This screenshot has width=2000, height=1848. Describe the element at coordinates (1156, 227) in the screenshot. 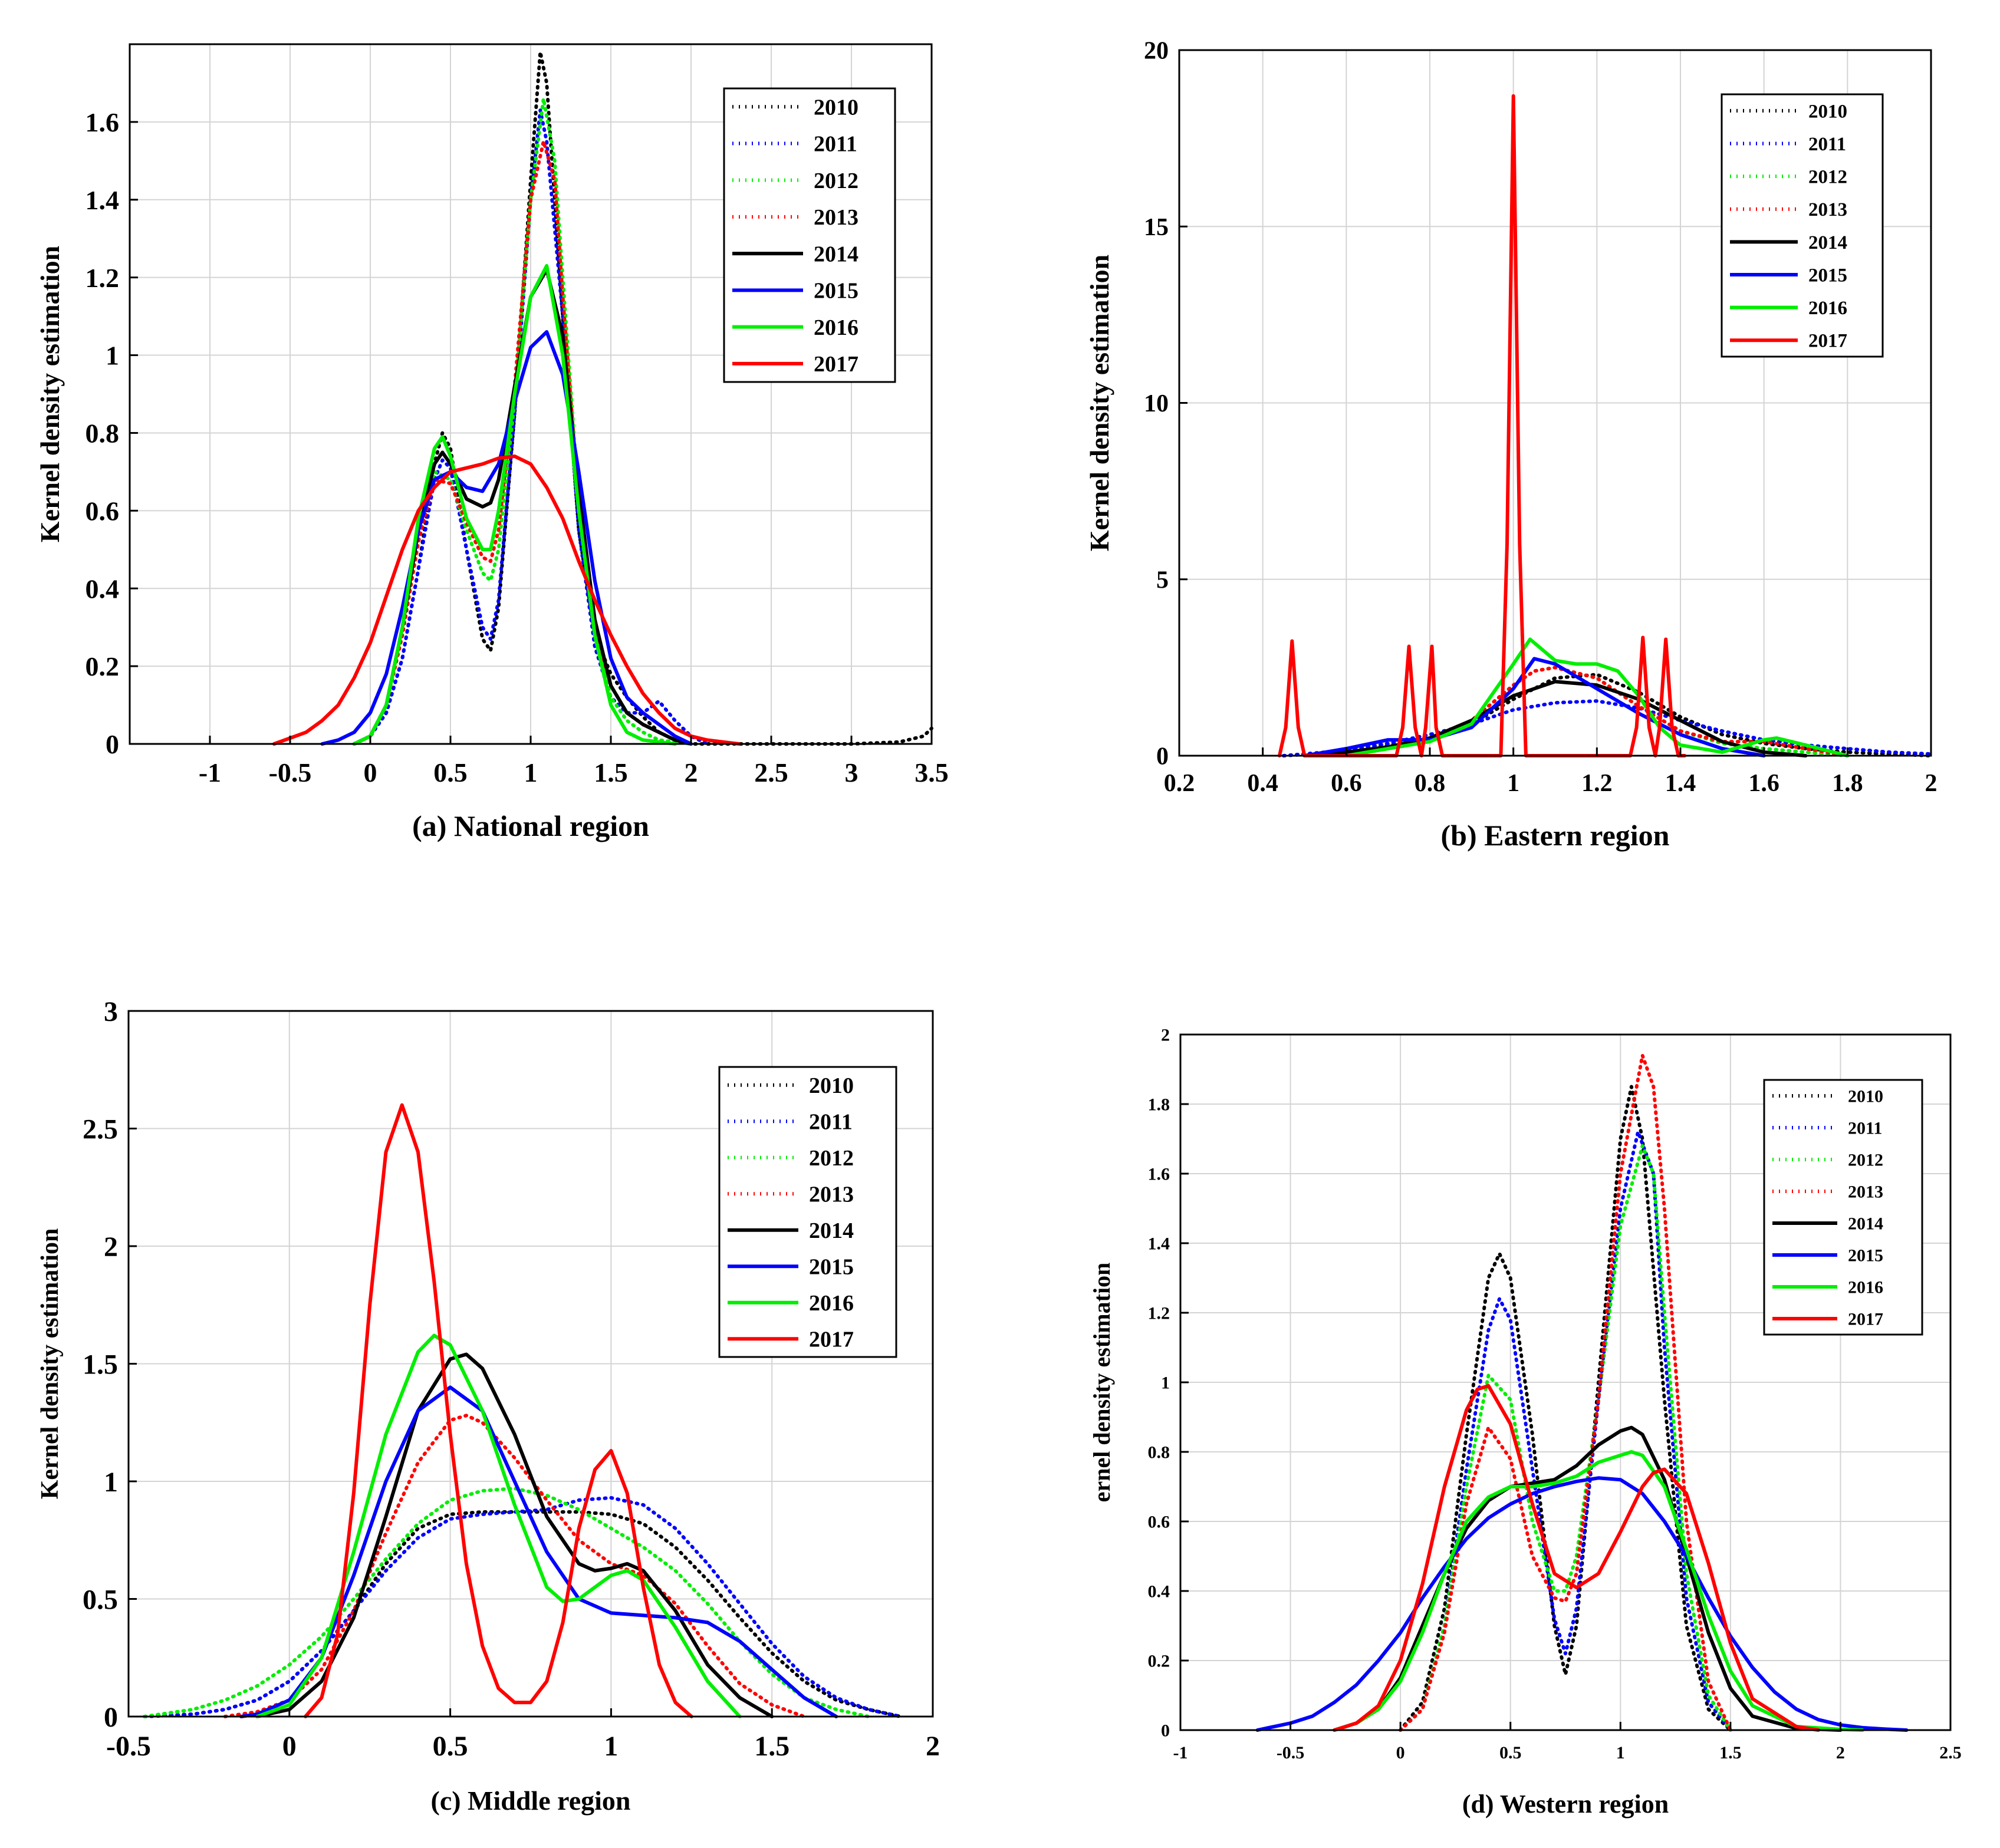

I see `y-tick-label: 15` at that location.